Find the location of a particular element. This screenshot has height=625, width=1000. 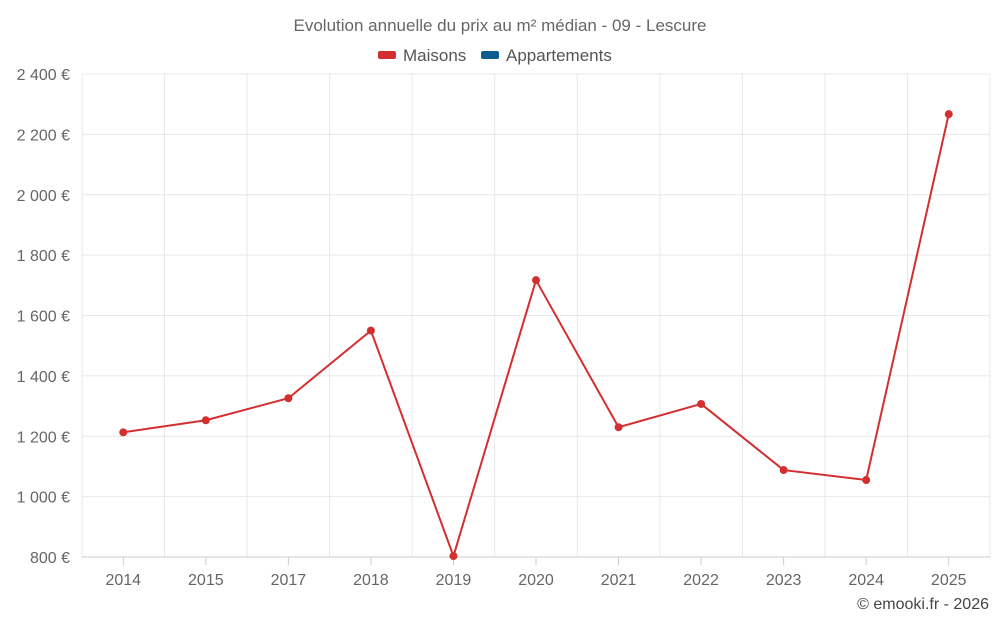

y-tick-label: 1 000 € is located at coordinates (43, 498).